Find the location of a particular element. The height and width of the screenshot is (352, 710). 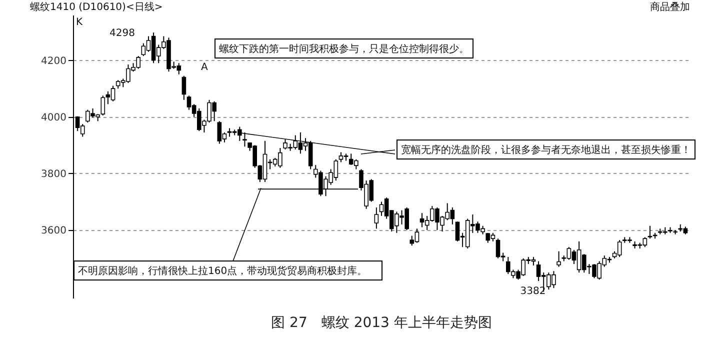

annotation: 螺纹下跌的第一时间我积极参与，只是仓位控制得很少。 is located at coordinates (344, 49).